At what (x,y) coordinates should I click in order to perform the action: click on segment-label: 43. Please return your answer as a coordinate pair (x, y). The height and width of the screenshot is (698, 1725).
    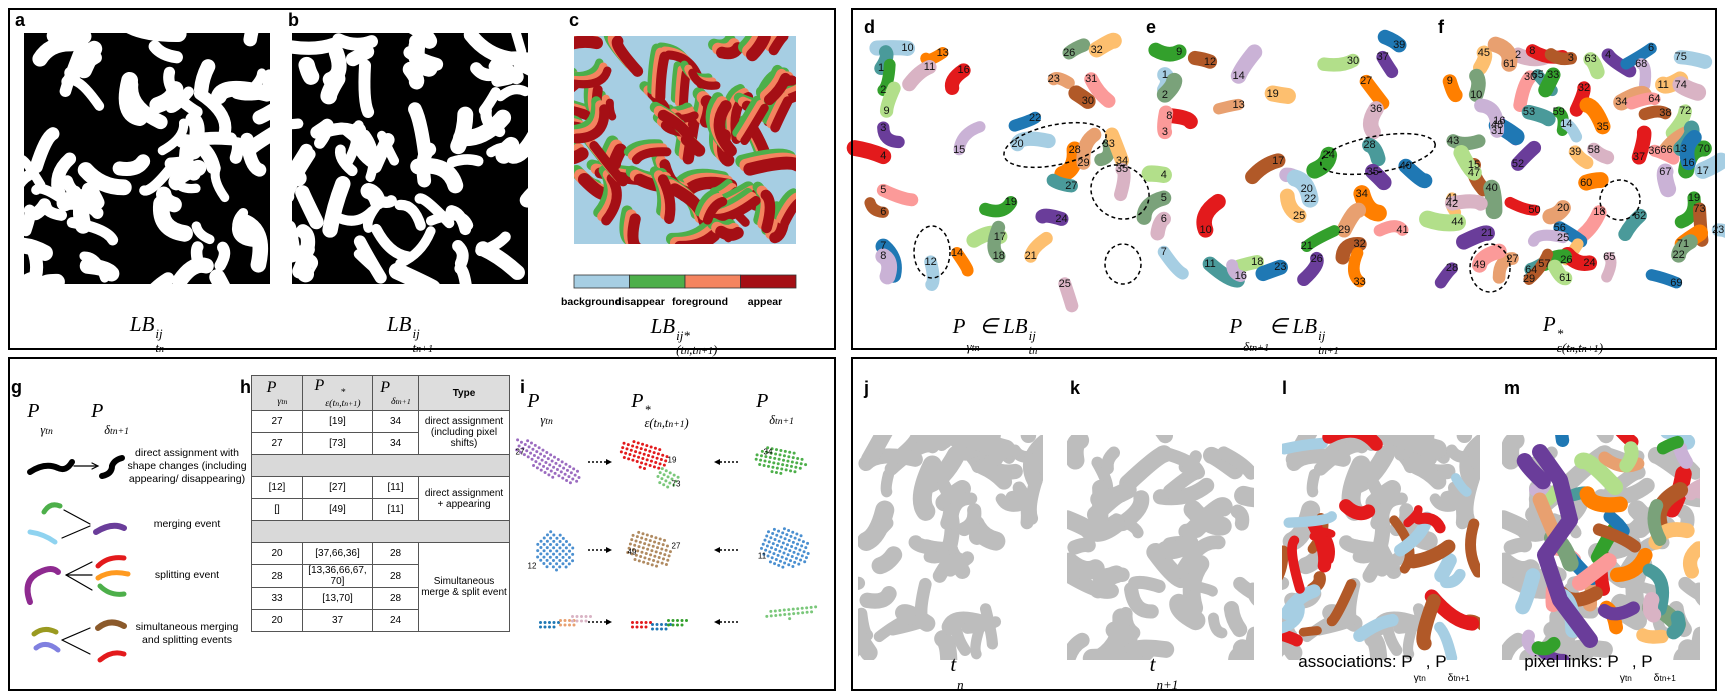
    Looking at the image, I should click on (1453, 140).